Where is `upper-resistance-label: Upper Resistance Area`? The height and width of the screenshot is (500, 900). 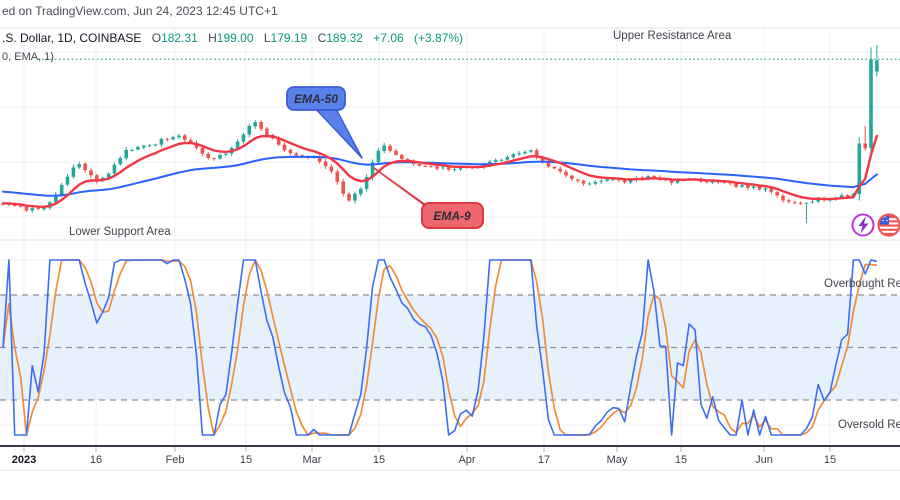 upper-resistance-label: Upper Resistance Area is located at coordinates (672, 36).